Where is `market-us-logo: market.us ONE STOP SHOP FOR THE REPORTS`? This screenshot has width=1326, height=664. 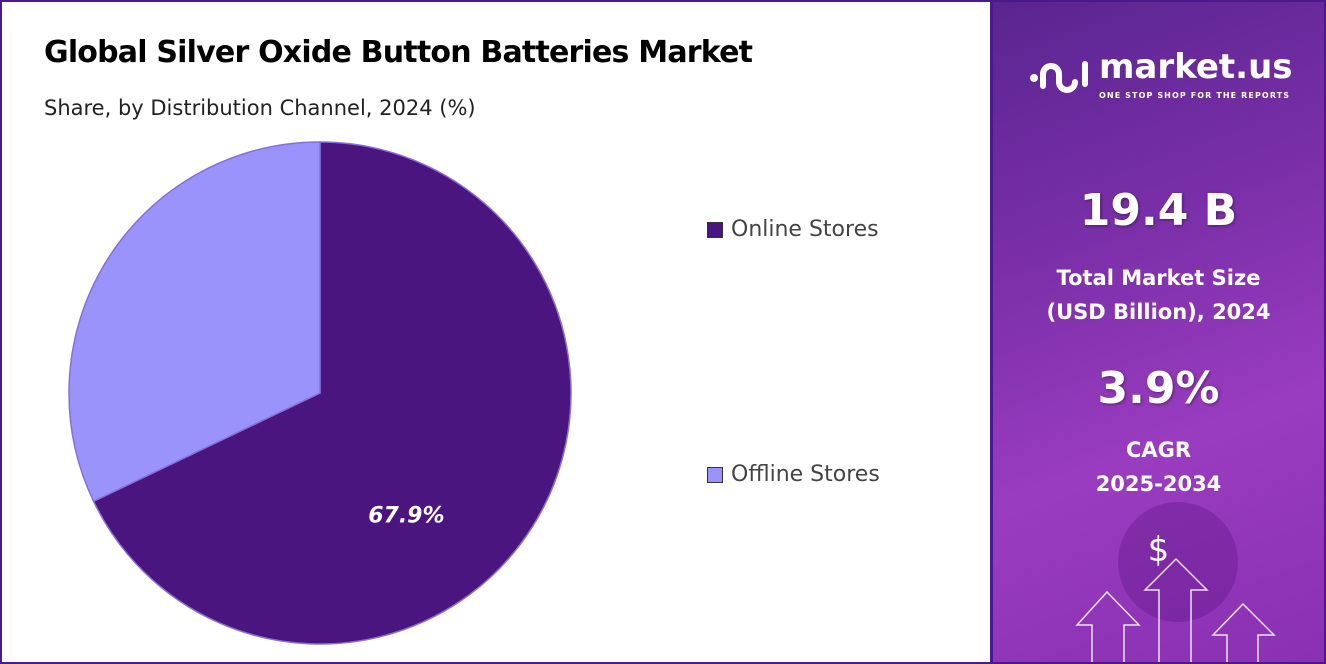 market-us-logo: market.us ONE STOP SHOP FOR THE REPORTS is located at coordinates (1161, 74).